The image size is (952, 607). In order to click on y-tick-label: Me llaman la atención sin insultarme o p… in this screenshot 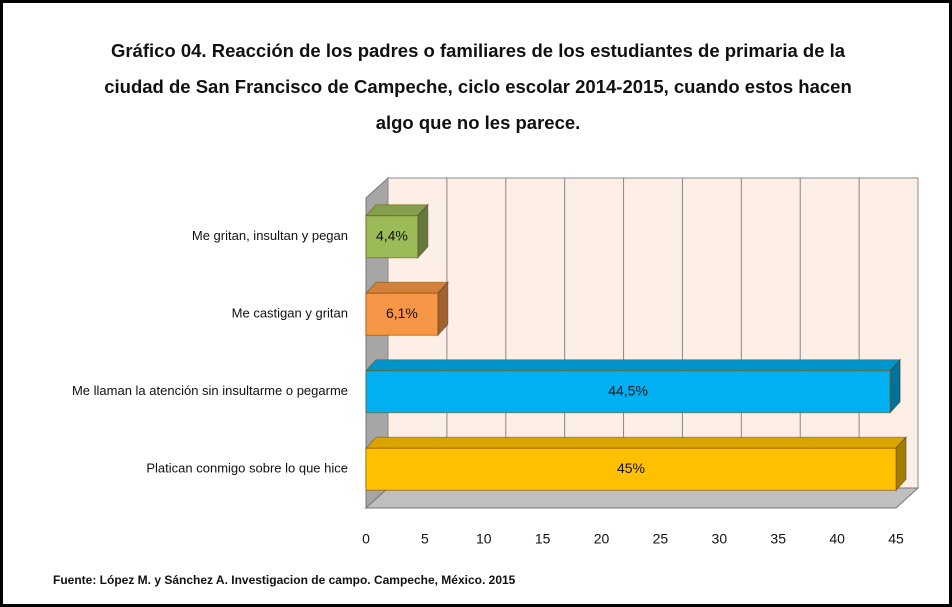, I will do `click(210, 390)`.